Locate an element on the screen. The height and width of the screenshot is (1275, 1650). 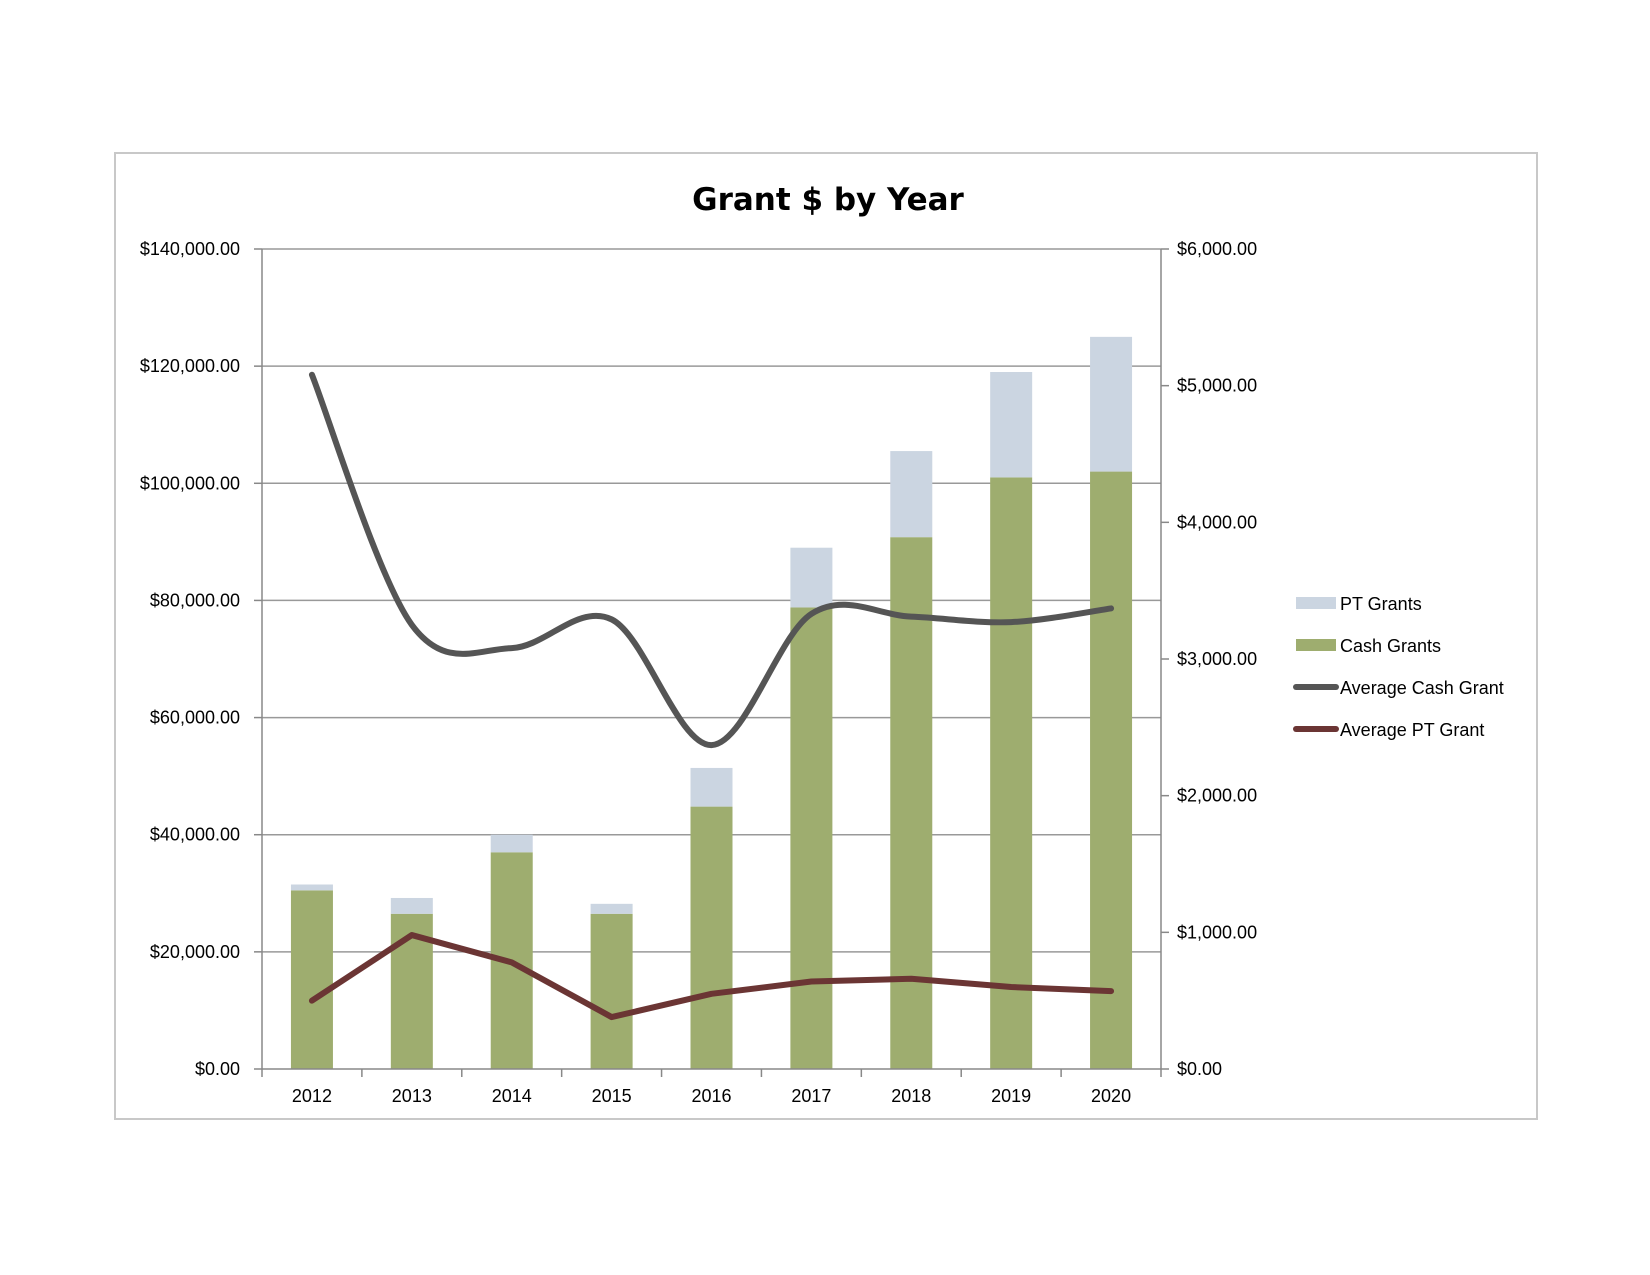
x-tick-label: 2013 is located at coordinates (412, 1096).